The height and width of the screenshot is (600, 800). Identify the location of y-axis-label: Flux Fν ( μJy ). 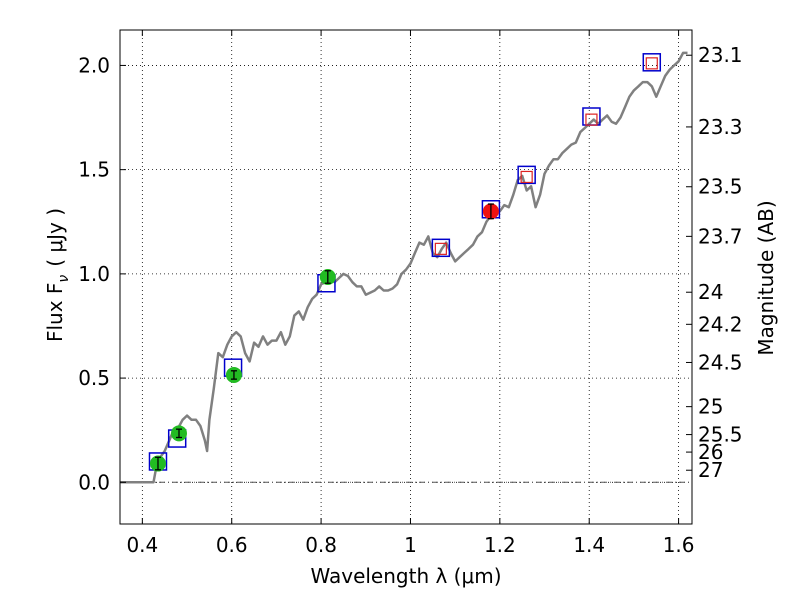
(57, 275).